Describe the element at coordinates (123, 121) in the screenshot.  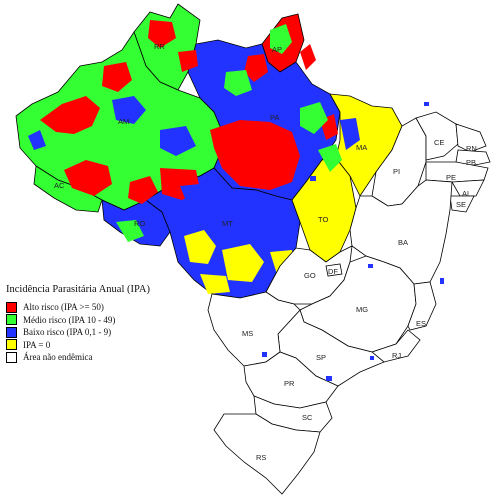
I see `label-am: AM` at that location.